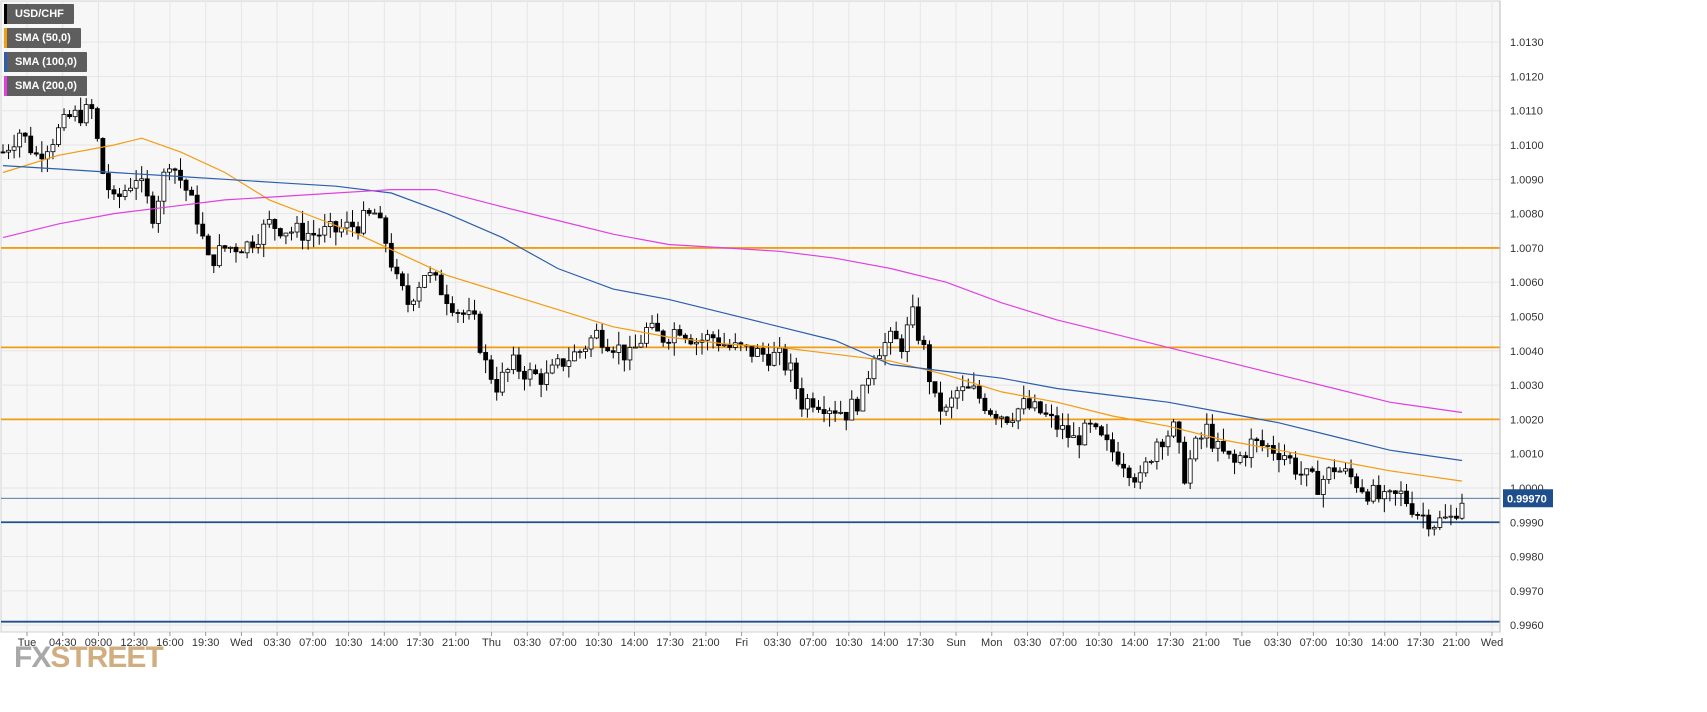 The width and height of the screenshot is (1707, 712). I want to click on y-tick-label: 1.0070, so click(1527, 249).